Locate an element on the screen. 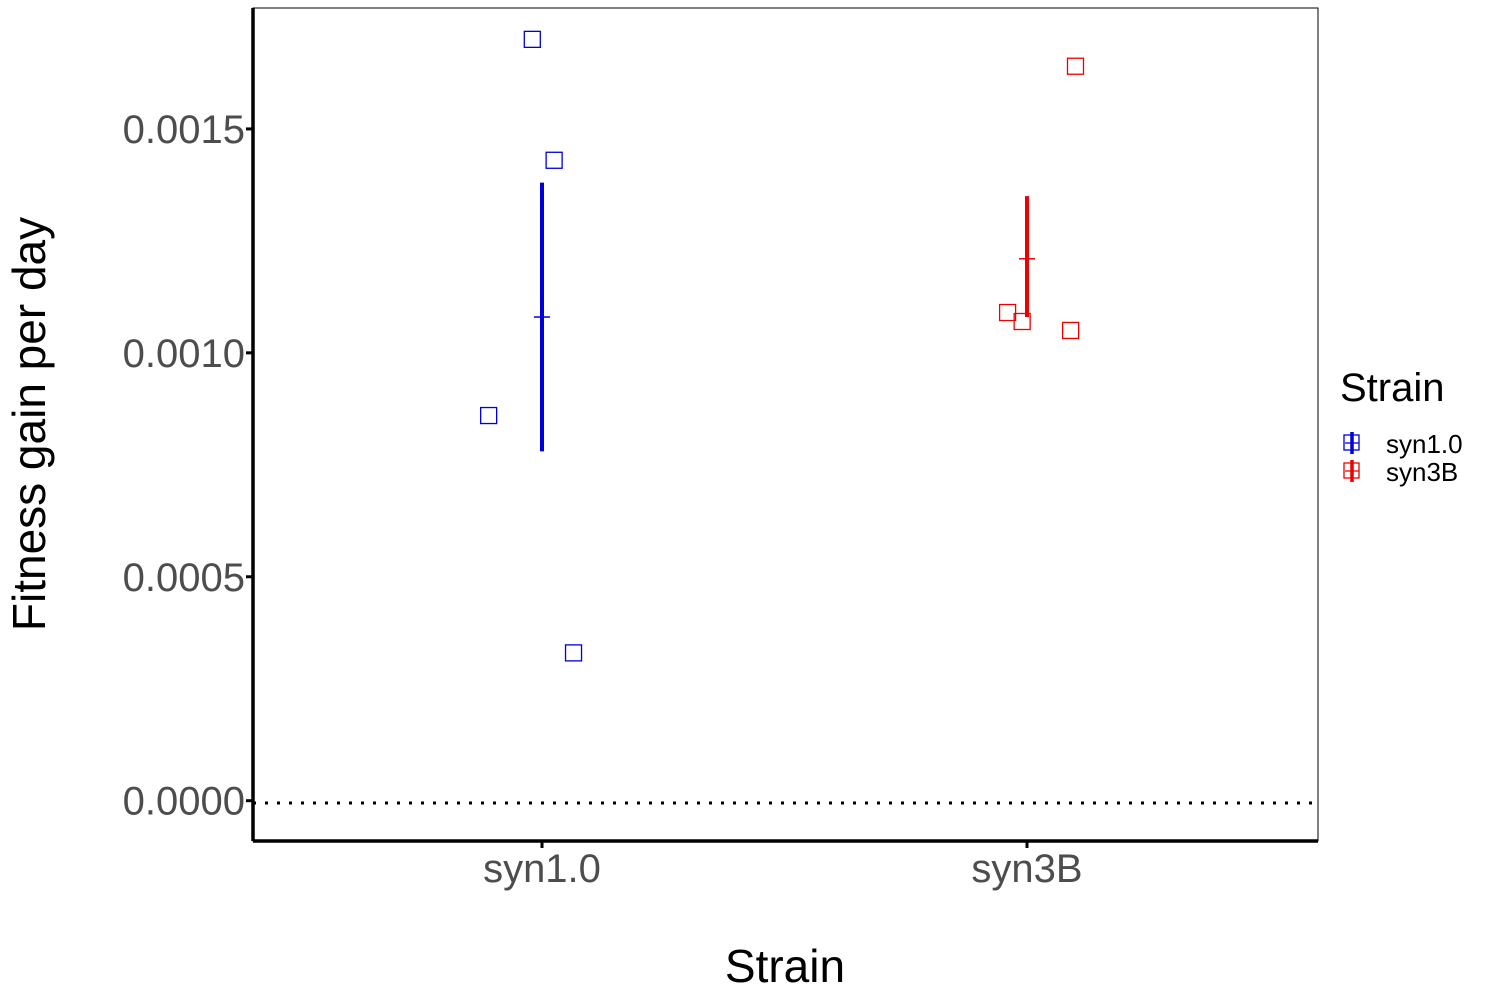  legend-title: Strain is located at coordinates (1392, 388).